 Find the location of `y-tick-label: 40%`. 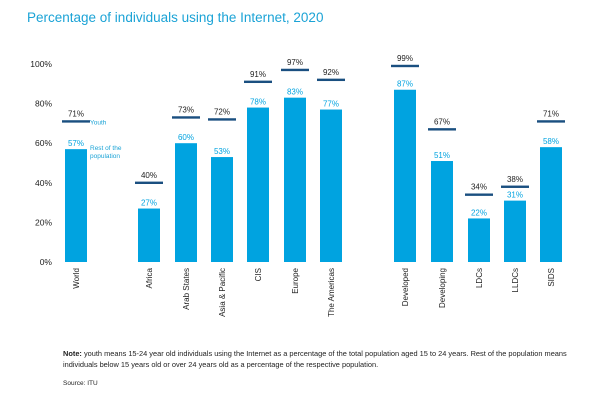

y-tick-label: 40% is located at coordinates (43, 183).